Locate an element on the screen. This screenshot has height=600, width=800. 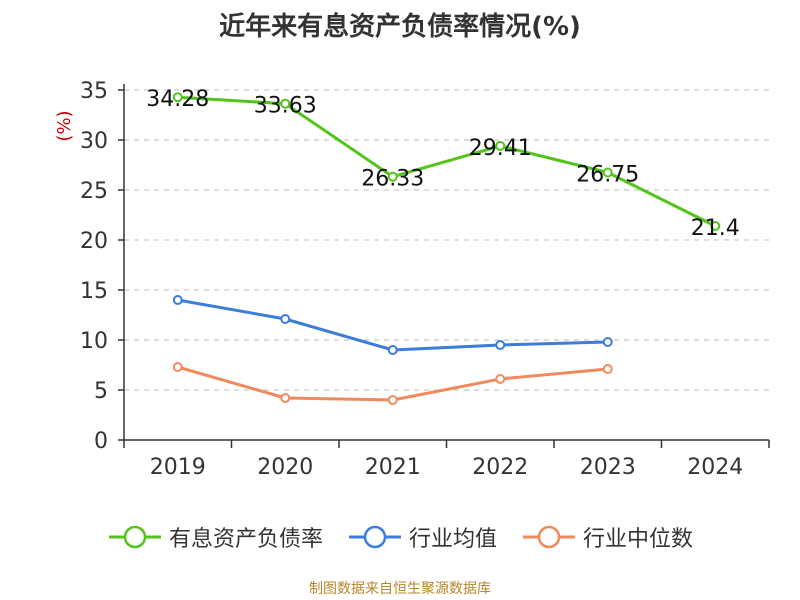
data-label: 21.4 is located at coordinates (715, 228).